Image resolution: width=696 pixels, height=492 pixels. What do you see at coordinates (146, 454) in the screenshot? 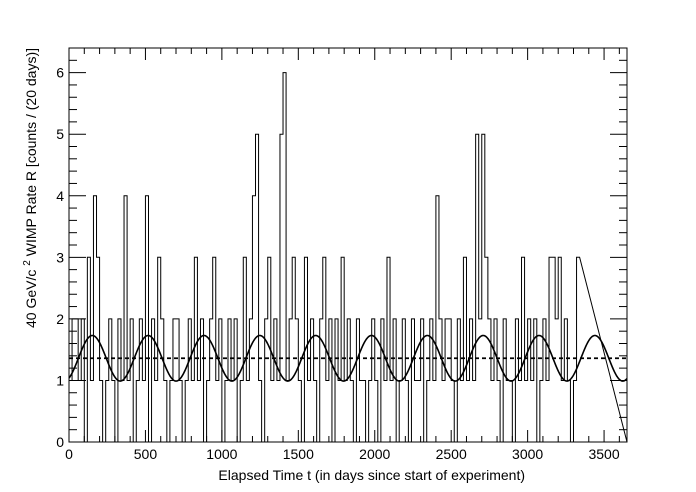
I see `x-tick-label: 500` at bounding box center [146, 454].